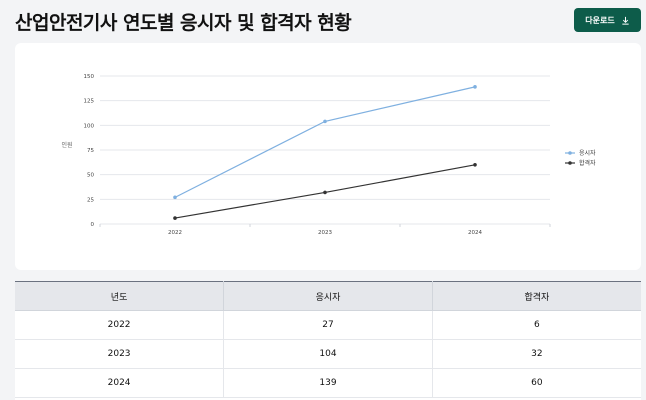 This screenshot has width=646, height=400. Describe the element at coordinates (183, 23) in the screenshot. I see `page-title: 산업안전기사 연도별 응시자 및 합격자 현황` at that location.